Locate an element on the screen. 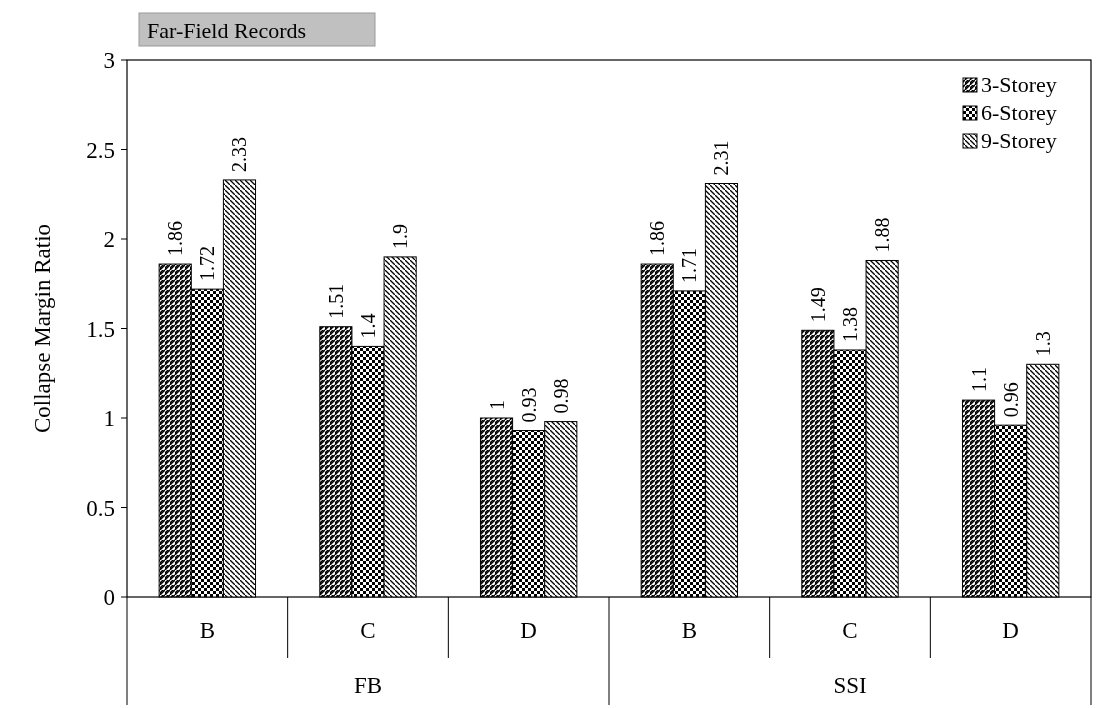  legend-label: 6-Storey is located at coordinates (1019, 112).